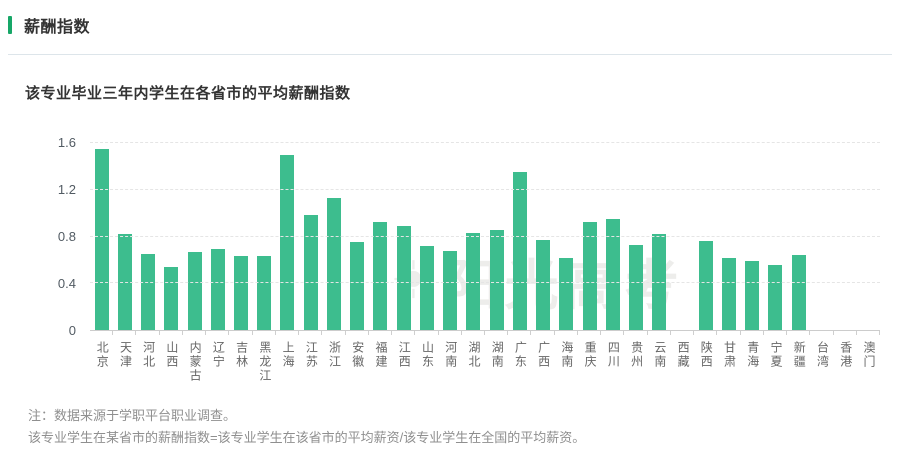 The width and height of the screenshot is (900, 458). What do you see at coordinates (311, 355) in the screenshot?
I see `x-axis-label: 江苏` at bounding box center [311, 355].